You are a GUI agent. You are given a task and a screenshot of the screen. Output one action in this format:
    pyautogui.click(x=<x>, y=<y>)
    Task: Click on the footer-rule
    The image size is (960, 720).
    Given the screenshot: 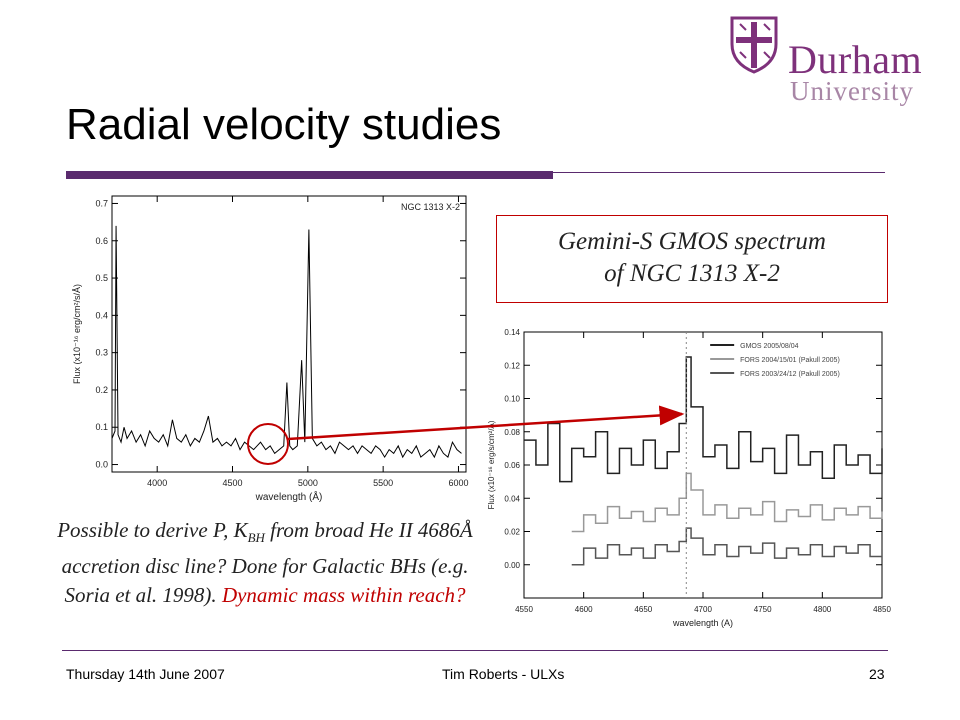 What is the action you would take?
    pyautogui.click(x=475, y=650)
    